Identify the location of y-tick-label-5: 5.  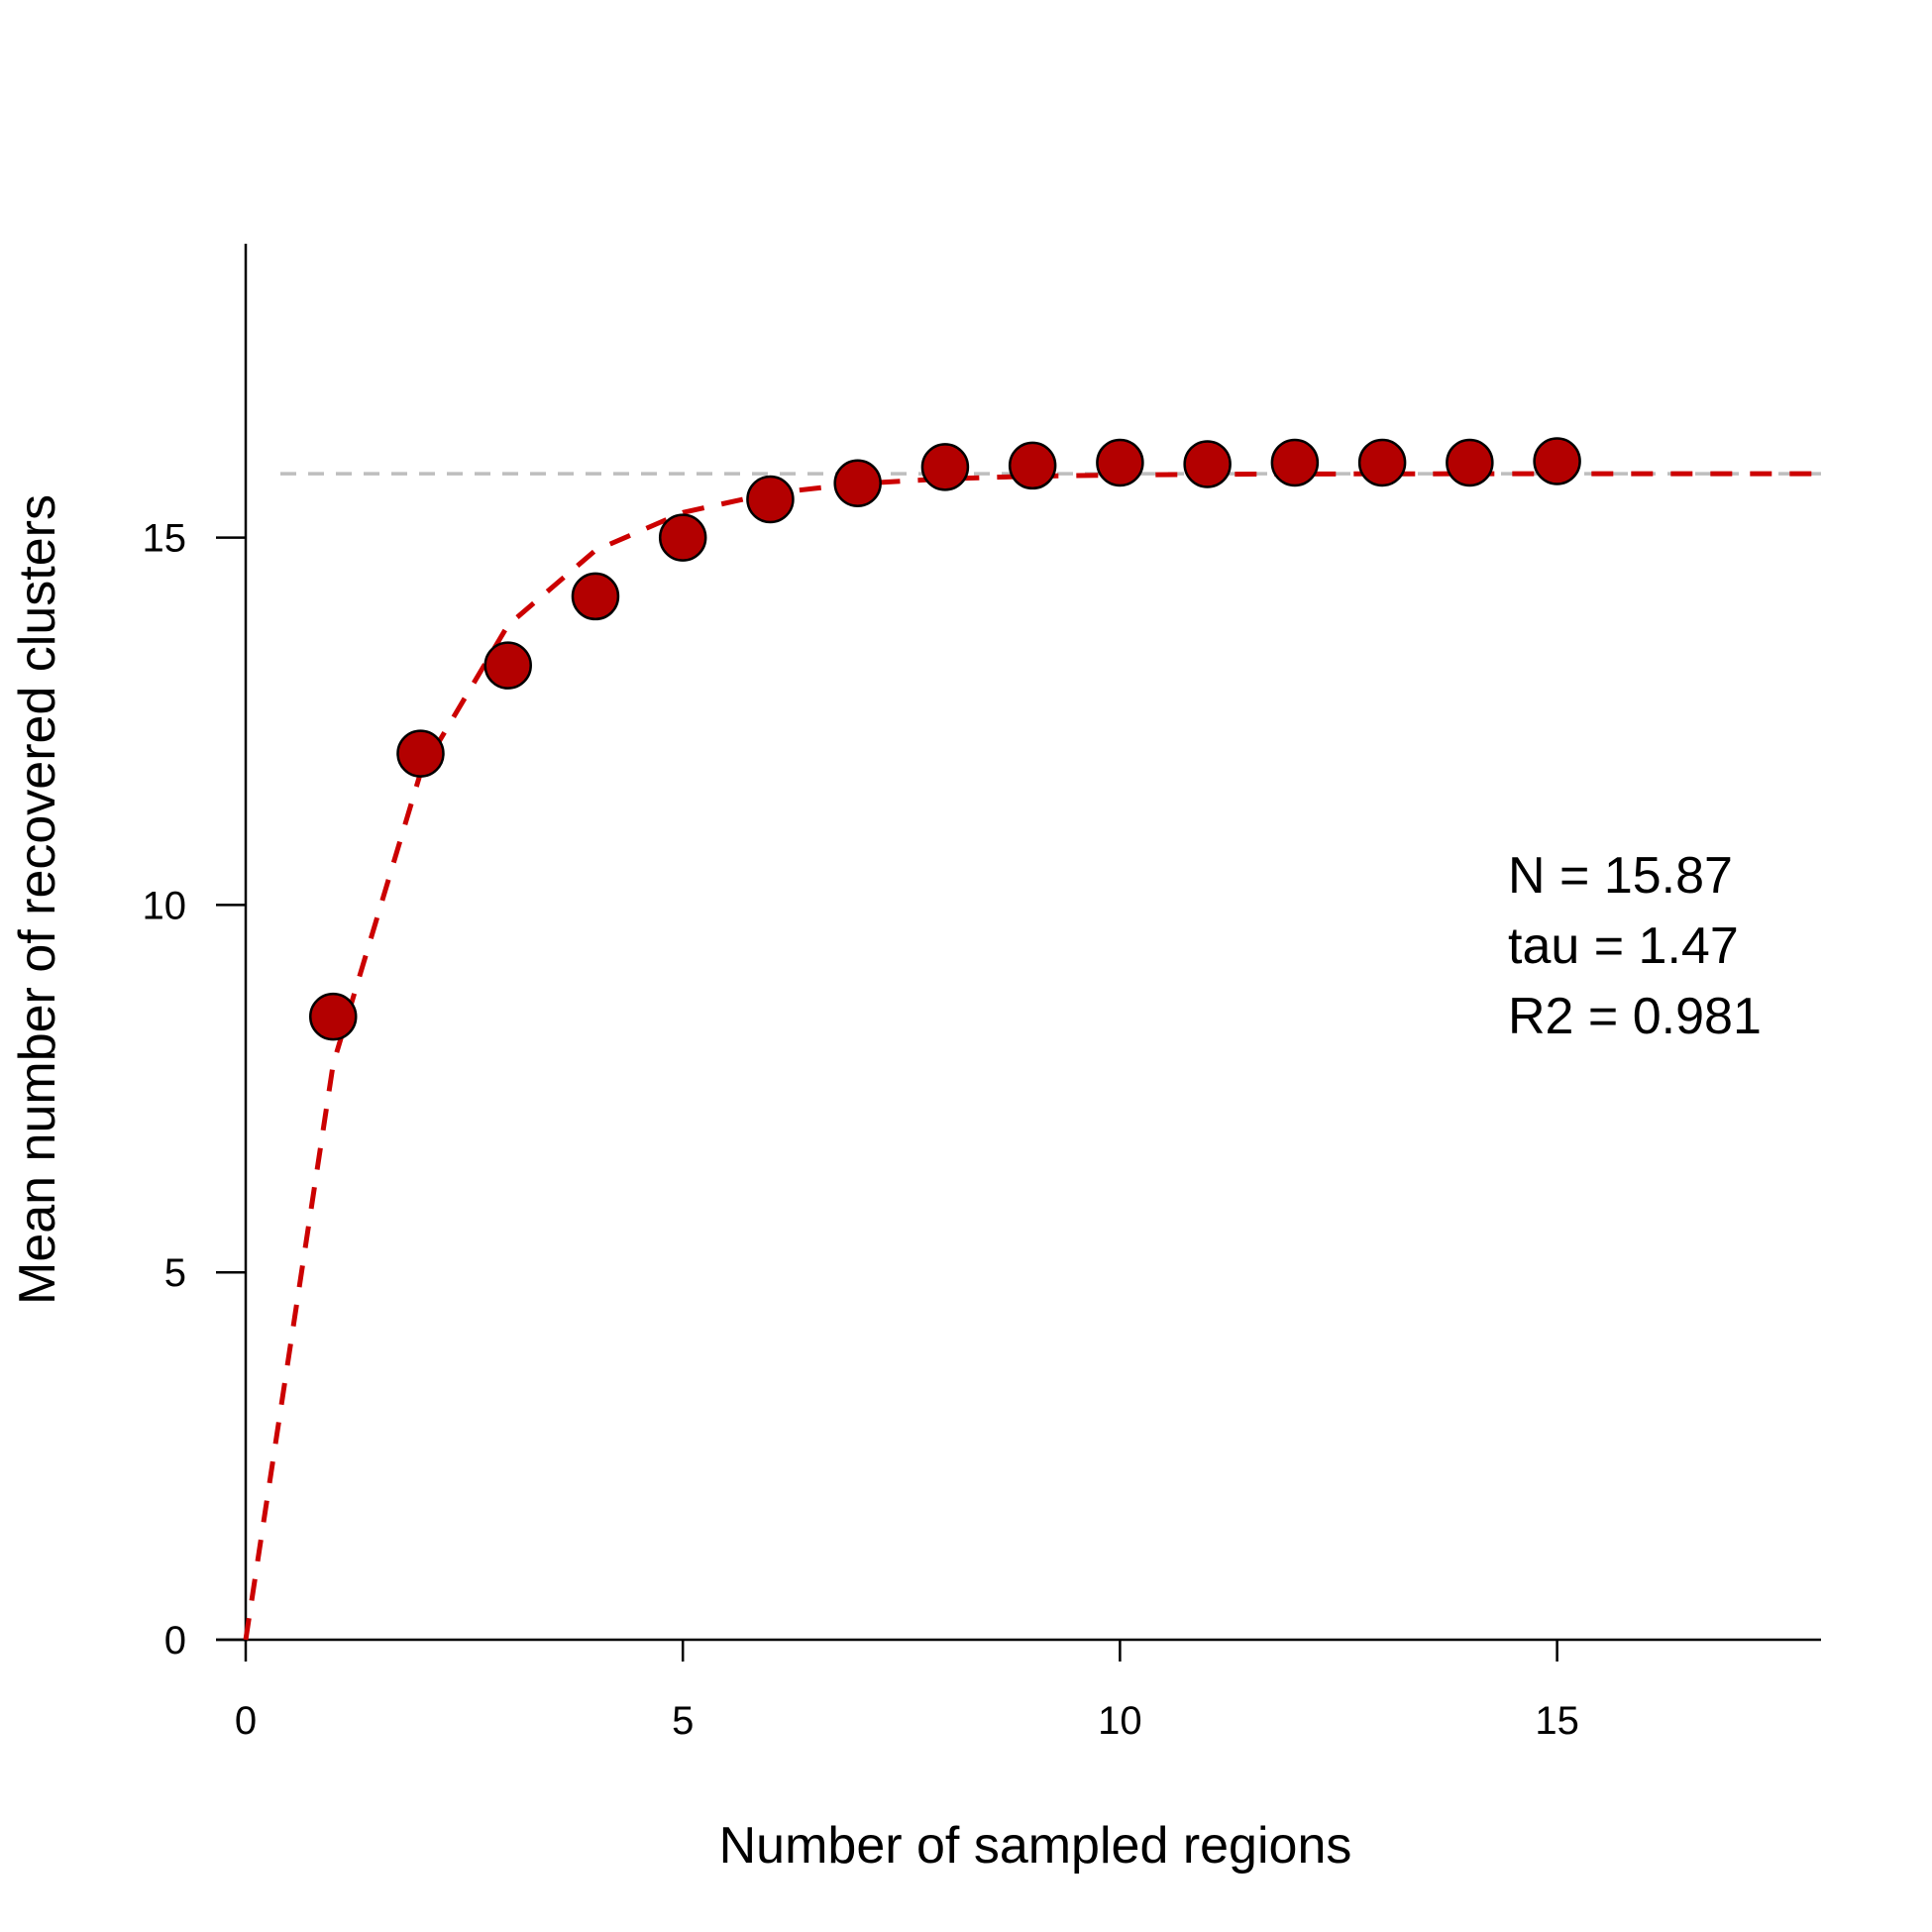
(175, 1273).